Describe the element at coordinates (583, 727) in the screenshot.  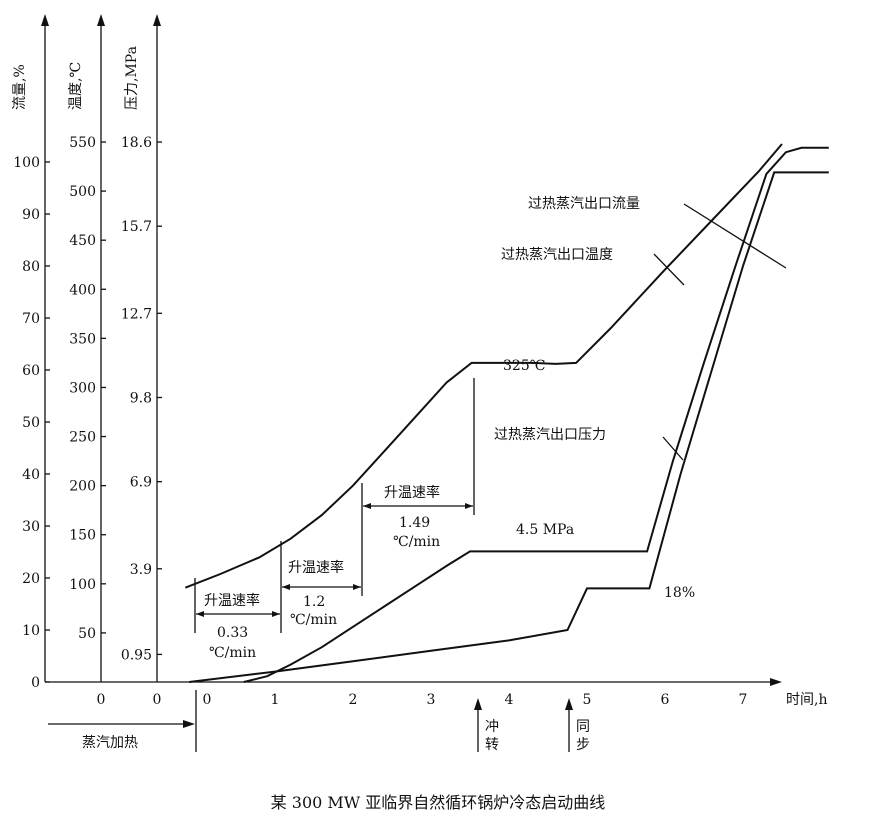
I see `event-sync-label-top: 同` at that location.